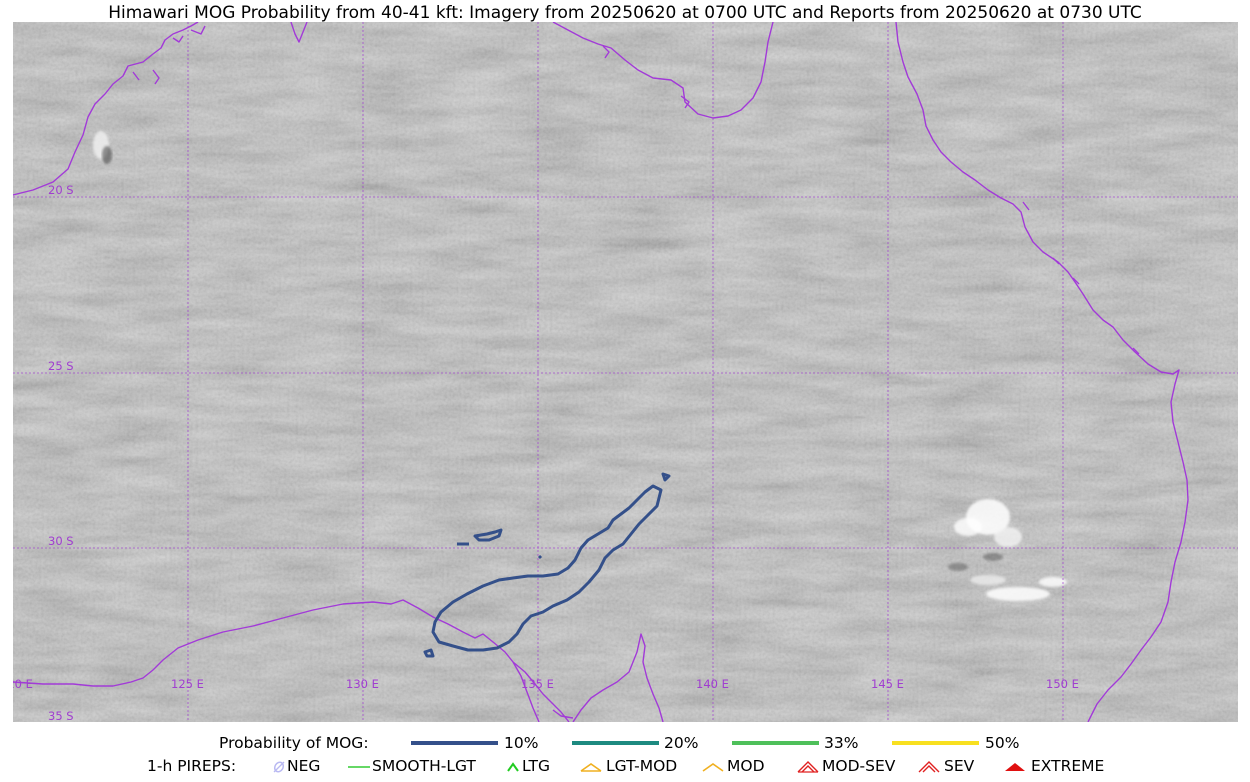 The width and height of the screenshot is (1250, 782). What do you see at coordinates (513, 767) in the screenshot?
I see `ltg-icon` at bounding box center [513, 767].